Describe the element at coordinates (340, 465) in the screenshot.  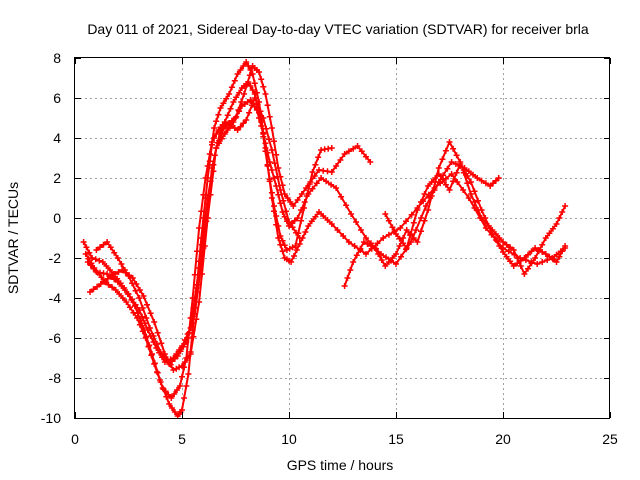
I see `x-axis-label: GPS time / hours` at that location.